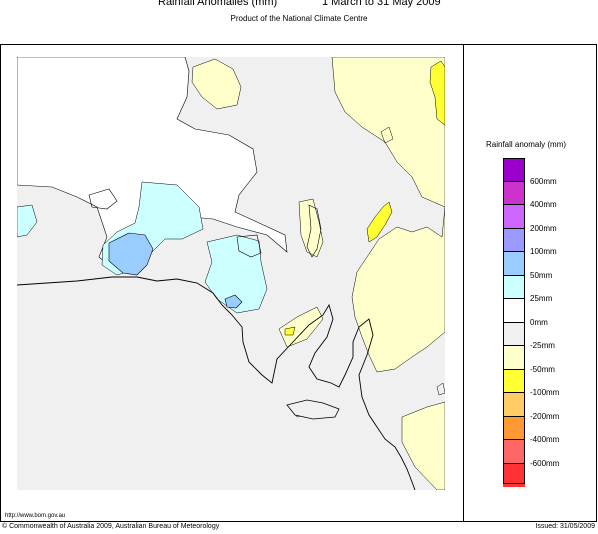 The height and width of the screenshot is (534, 598). Describe the element at coordinates (543, 228) in the screenshot. I see `legend-label: 200mm` at that location.